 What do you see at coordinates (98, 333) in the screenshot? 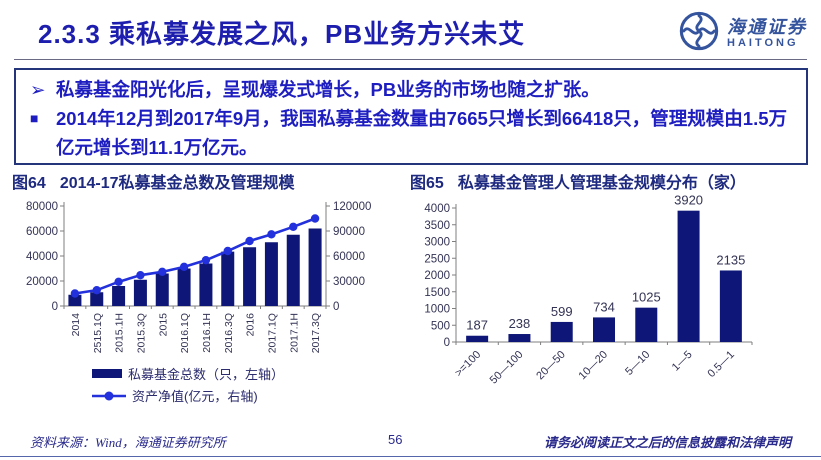
I see `svg-text: 2515.1Q` at bounding box center [98, 333].